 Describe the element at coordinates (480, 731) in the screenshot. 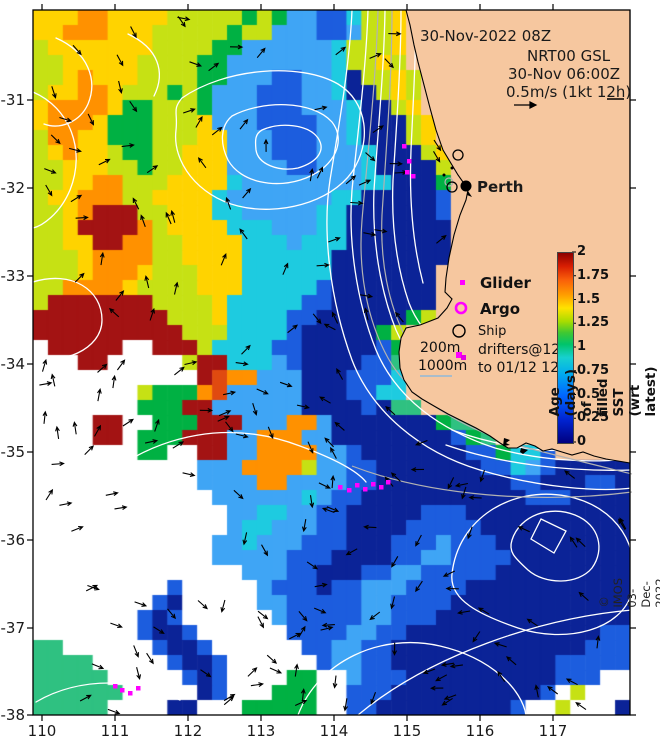

I see `x-tick-label: 116` at that location.